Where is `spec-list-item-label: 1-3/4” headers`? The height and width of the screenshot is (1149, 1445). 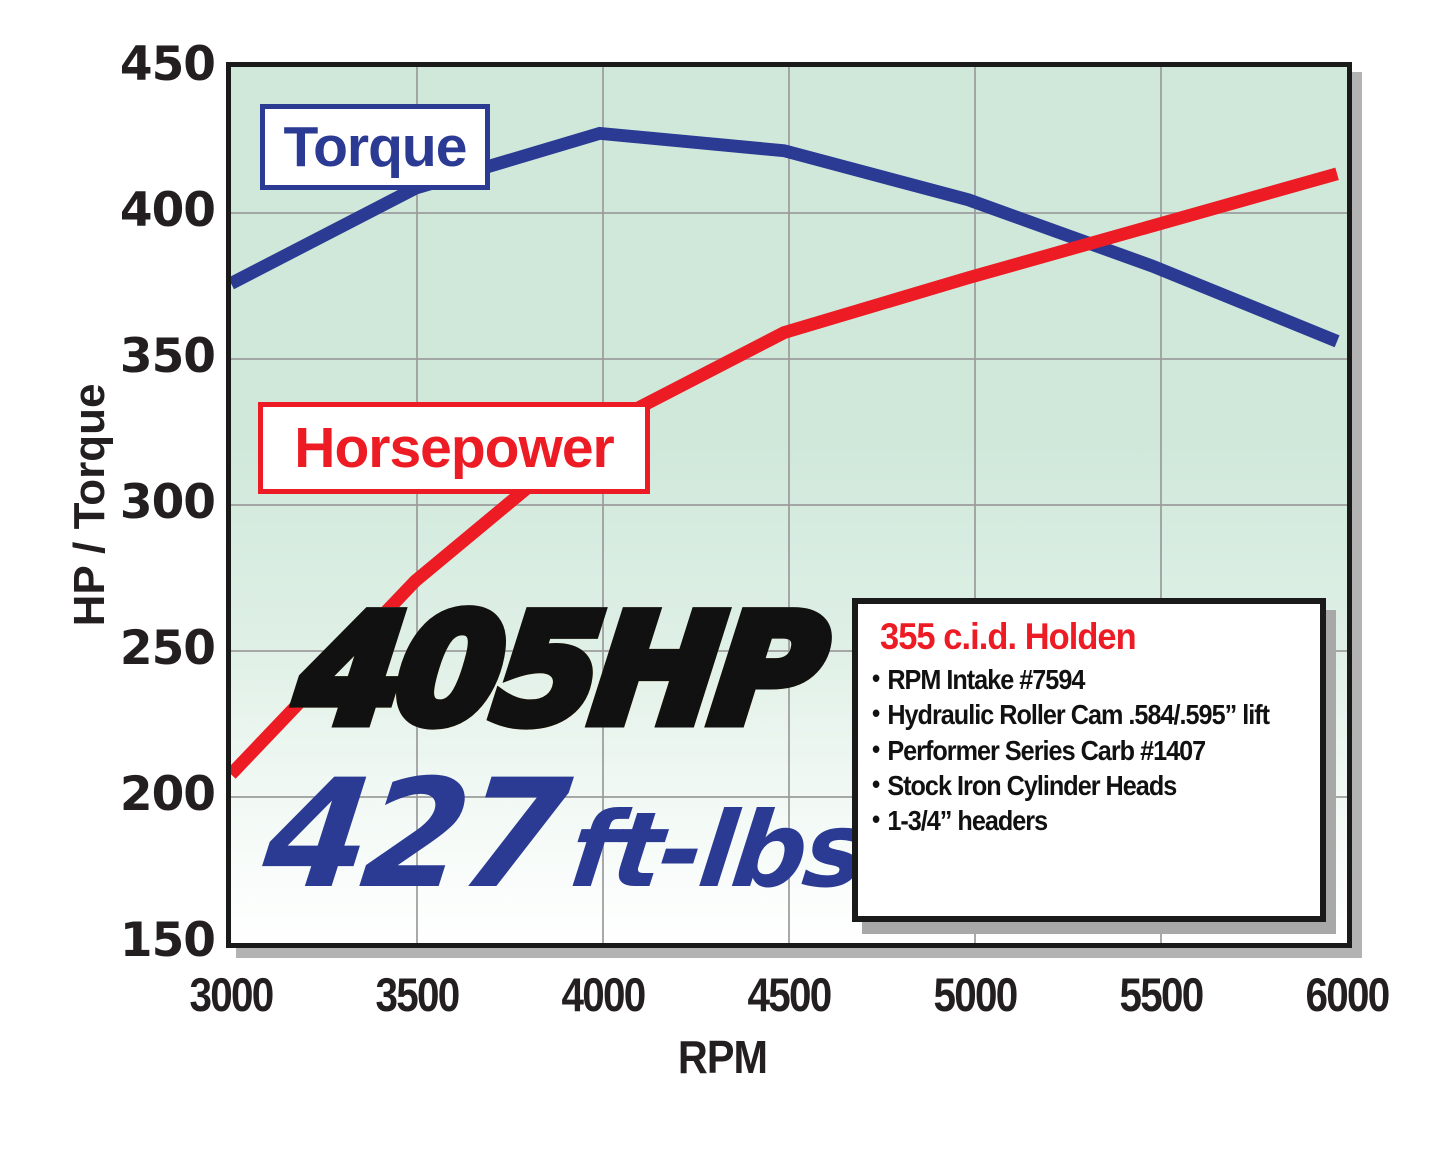 spec-list-item-label: 1-3/4” headers is located at coordinates (967, 821).